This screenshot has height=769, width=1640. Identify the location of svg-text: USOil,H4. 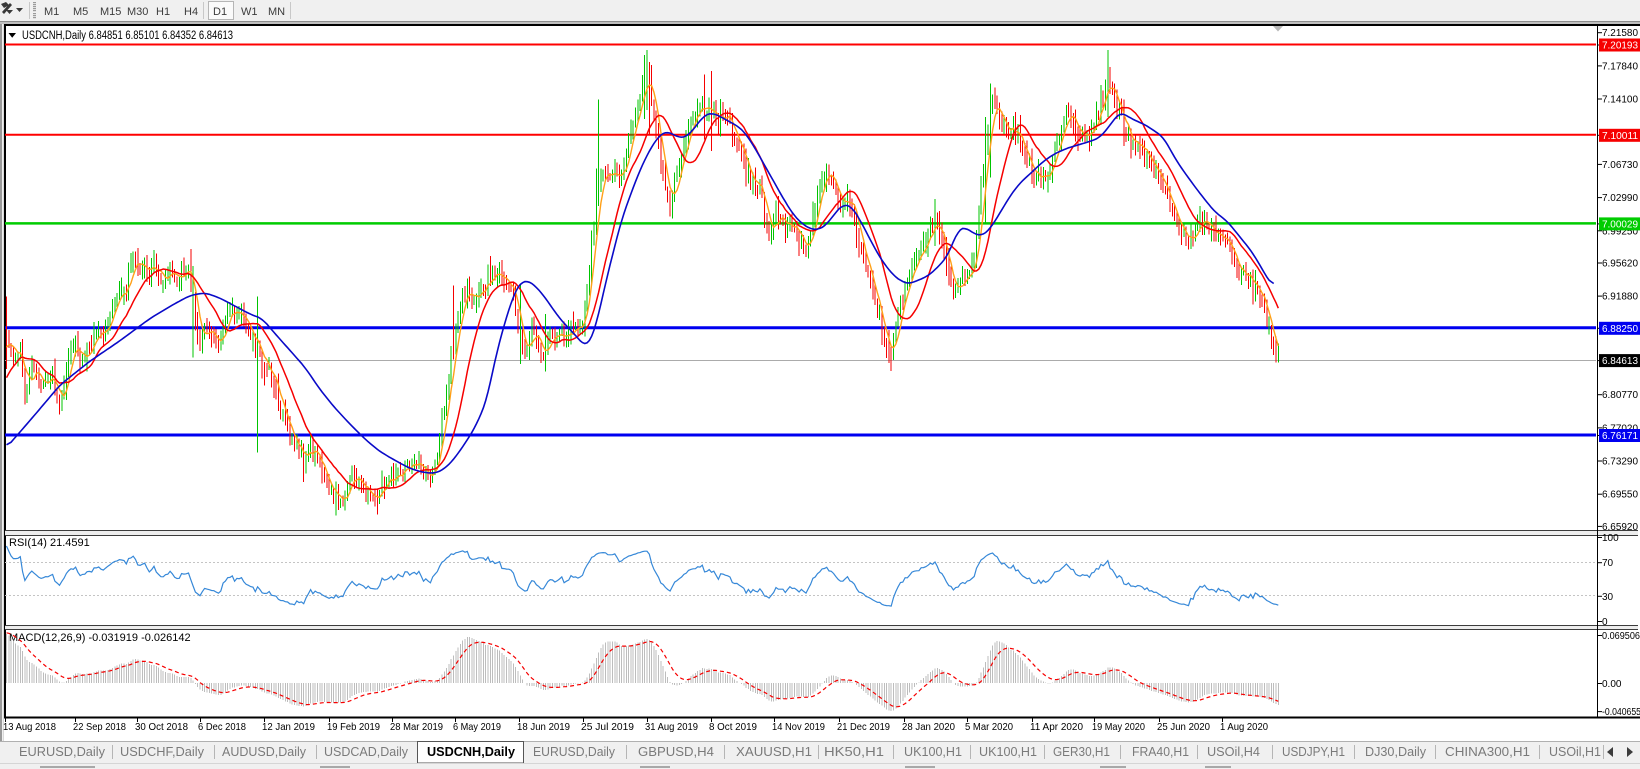
(1233, 752).